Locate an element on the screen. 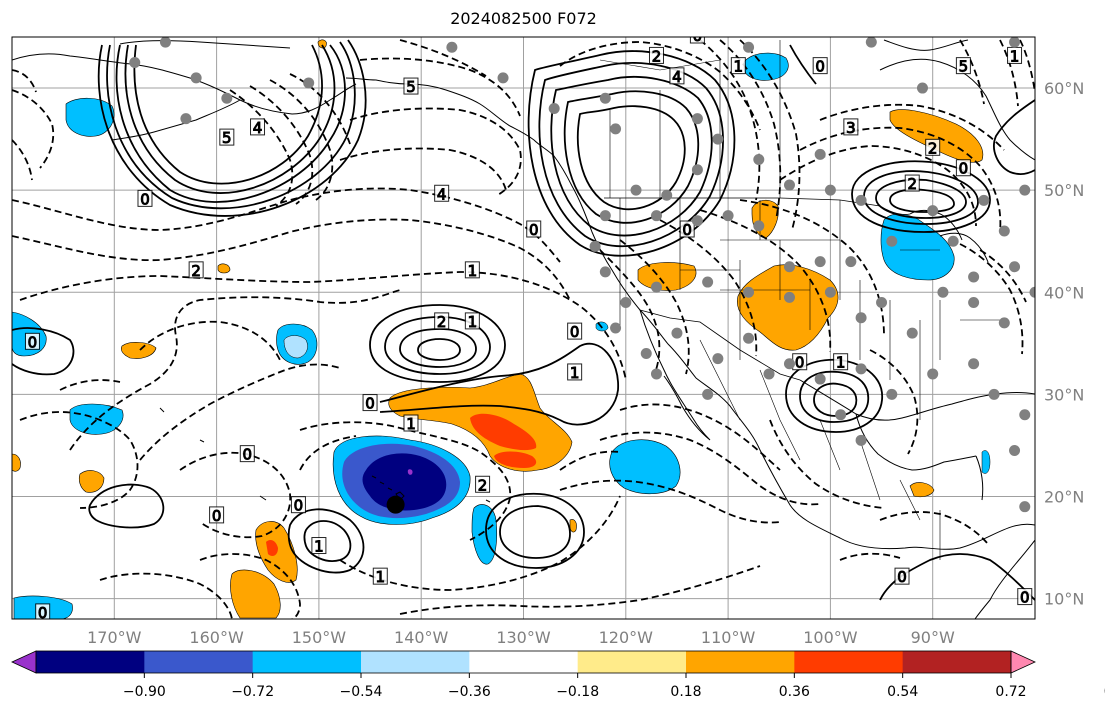 This screenshot has width=1105, height=712. coastline-central-america is located at coordinates (979, 478).